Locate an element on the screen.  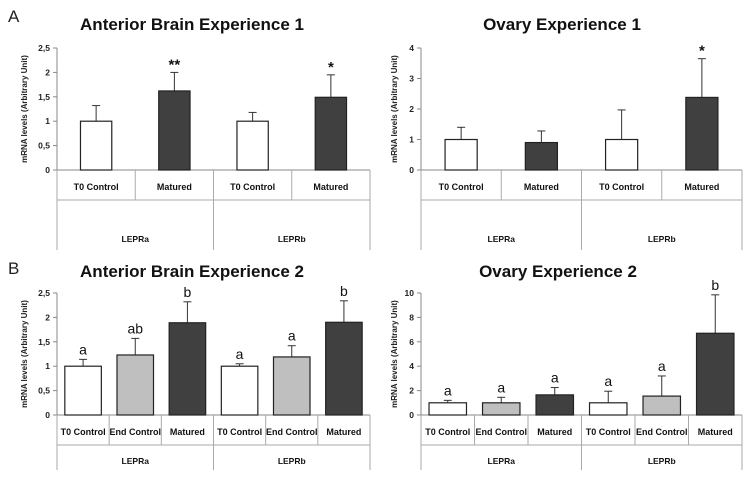
y-tick-label: 8 is located at coordinates (411, 317).